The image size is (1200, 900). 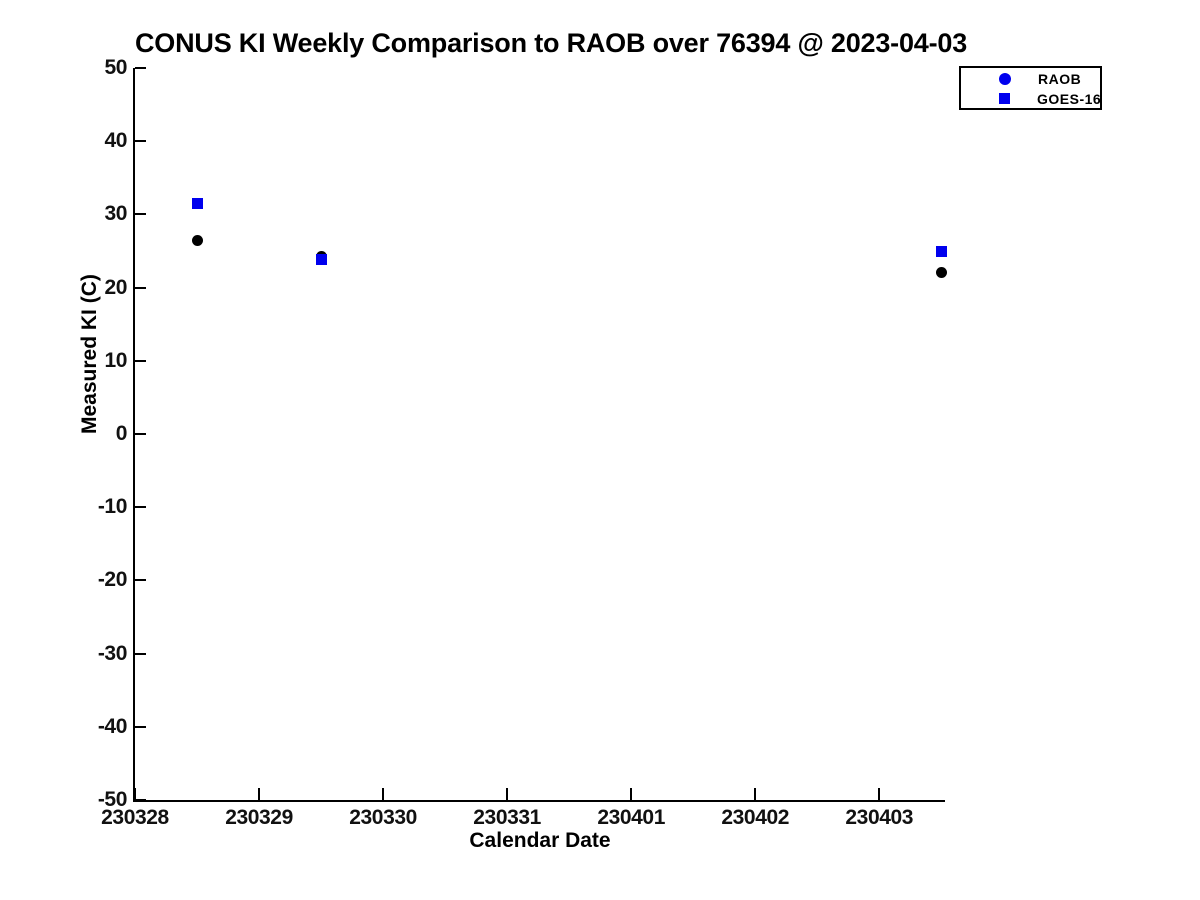 What do you see at coordinates (539, 801) in the screenshot?
I see `x-axis-spine` at bounding box center [539, 801].